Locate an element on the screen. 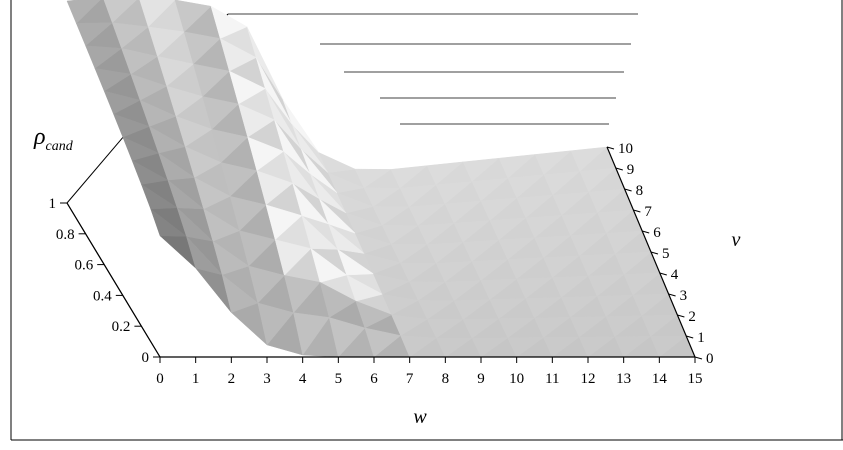  z-axis-label-sub: cand is located at coordinates (60, 146).